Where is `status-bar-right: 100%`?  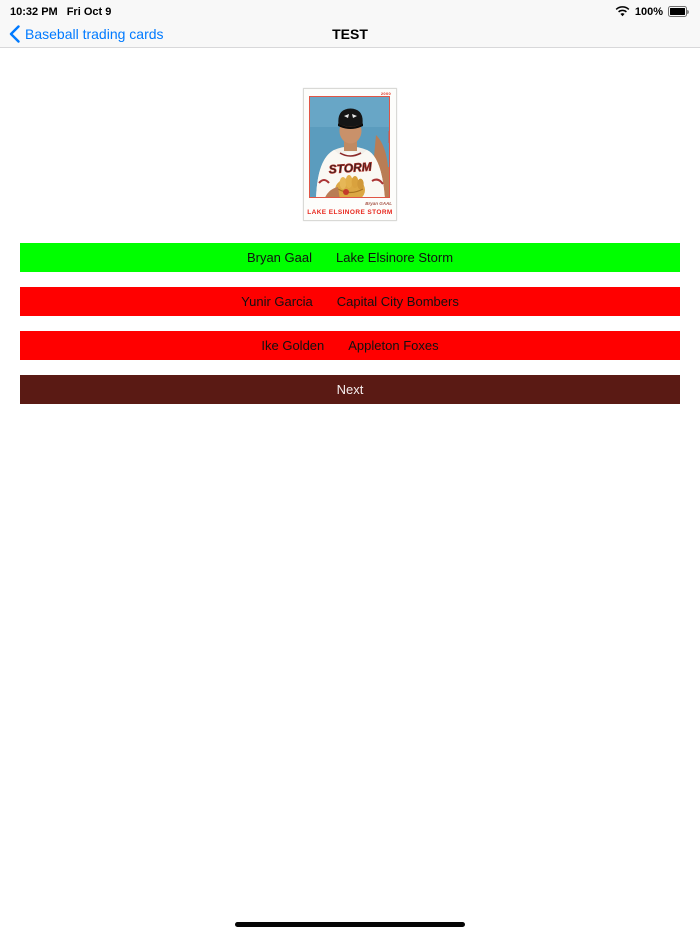 status-bar-right: 100% is located at coordinates (652, 11).